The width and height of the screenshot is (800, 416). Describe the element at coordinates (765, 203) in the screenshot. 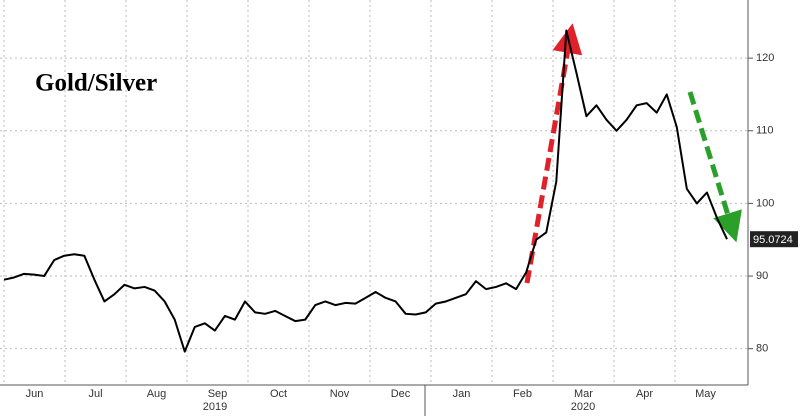

I see `y-tick-label: 100` at that location.